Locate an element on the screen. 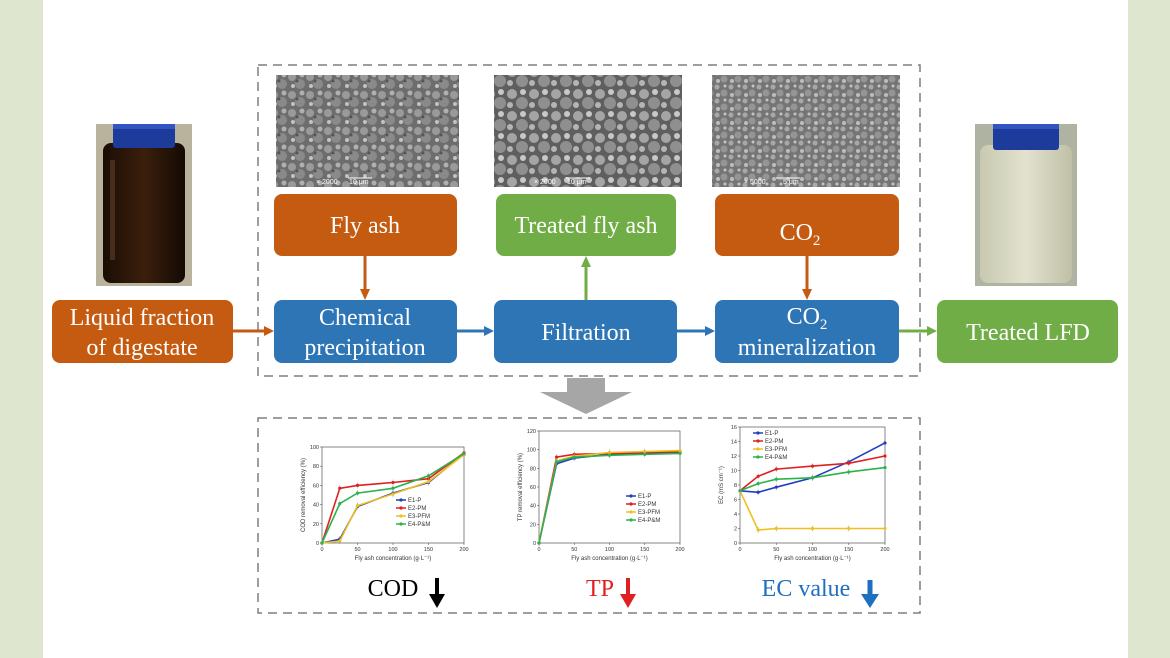  y-tick-label: 100 is located at coordinates (531, 451).